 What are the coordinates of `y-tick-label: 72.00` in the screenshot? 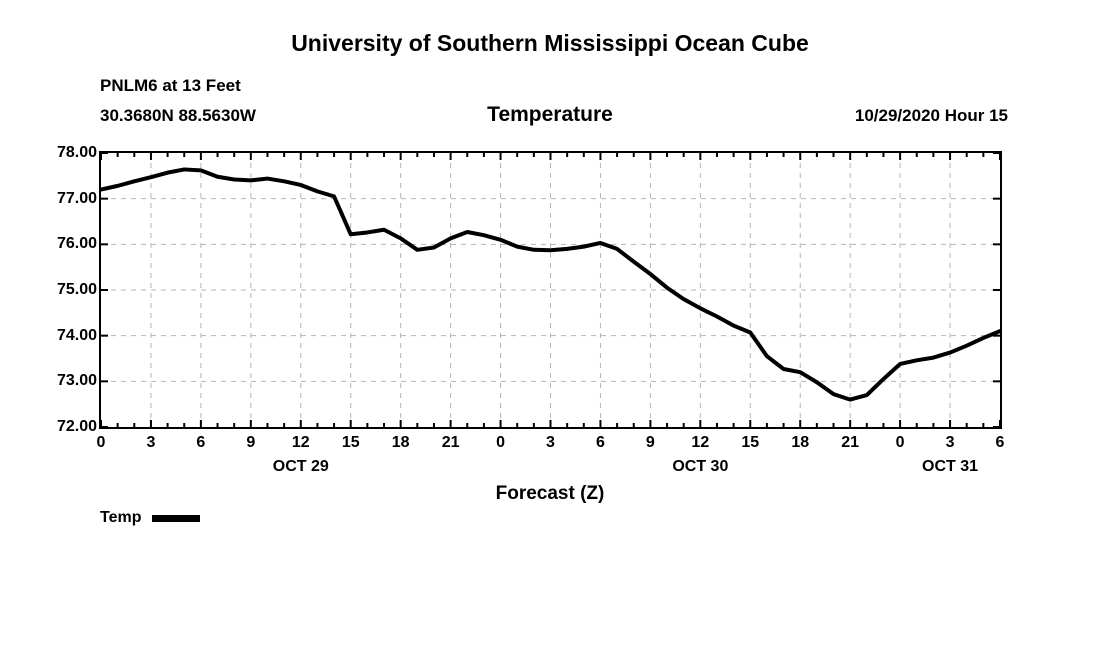 It's located at (76, 426).